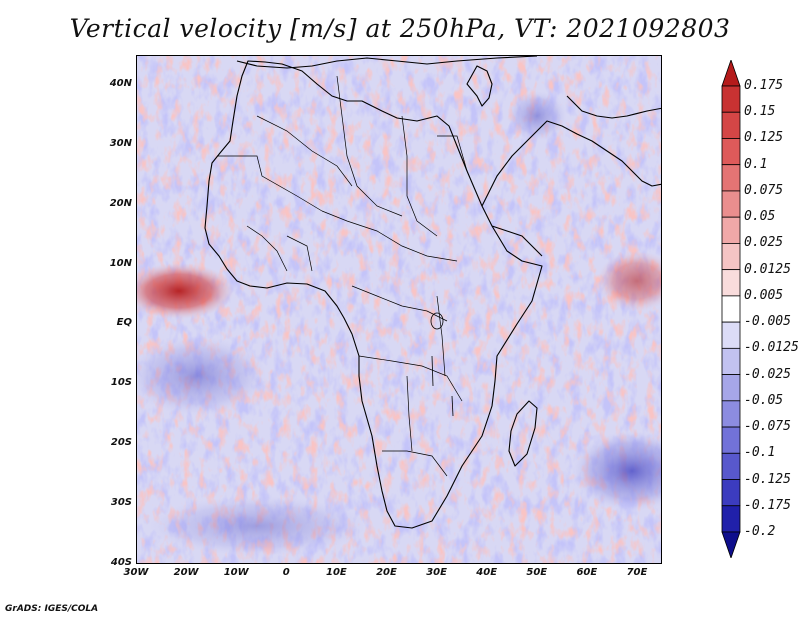  What do you see at coordinates (764, 190) in the screenshot?
I see `colorbar-level-label: 0.075` at bounding box center [764, 190].